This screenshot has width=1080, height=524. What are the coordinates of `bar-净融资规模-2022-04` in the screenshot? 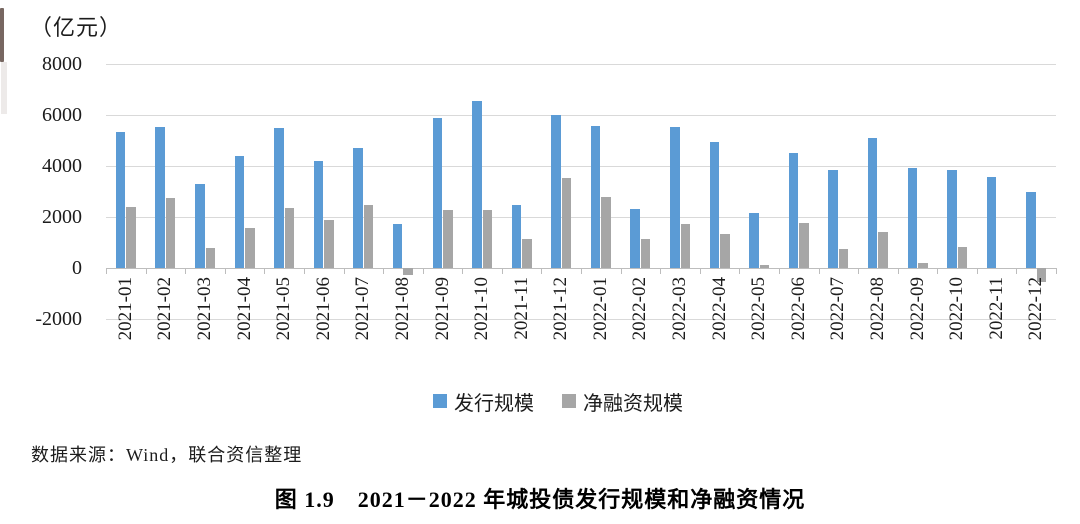 It's located at (725, 250).